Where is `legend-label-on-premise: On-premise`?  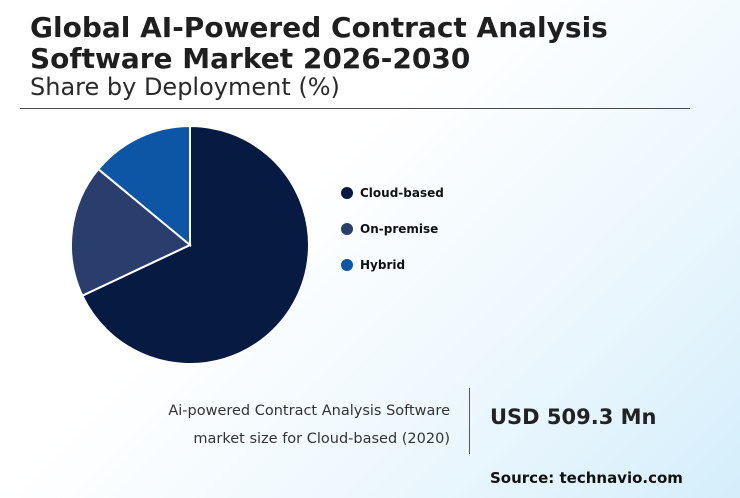 legend-label-on-premise: On-premise is located at coordinates (399, 229).